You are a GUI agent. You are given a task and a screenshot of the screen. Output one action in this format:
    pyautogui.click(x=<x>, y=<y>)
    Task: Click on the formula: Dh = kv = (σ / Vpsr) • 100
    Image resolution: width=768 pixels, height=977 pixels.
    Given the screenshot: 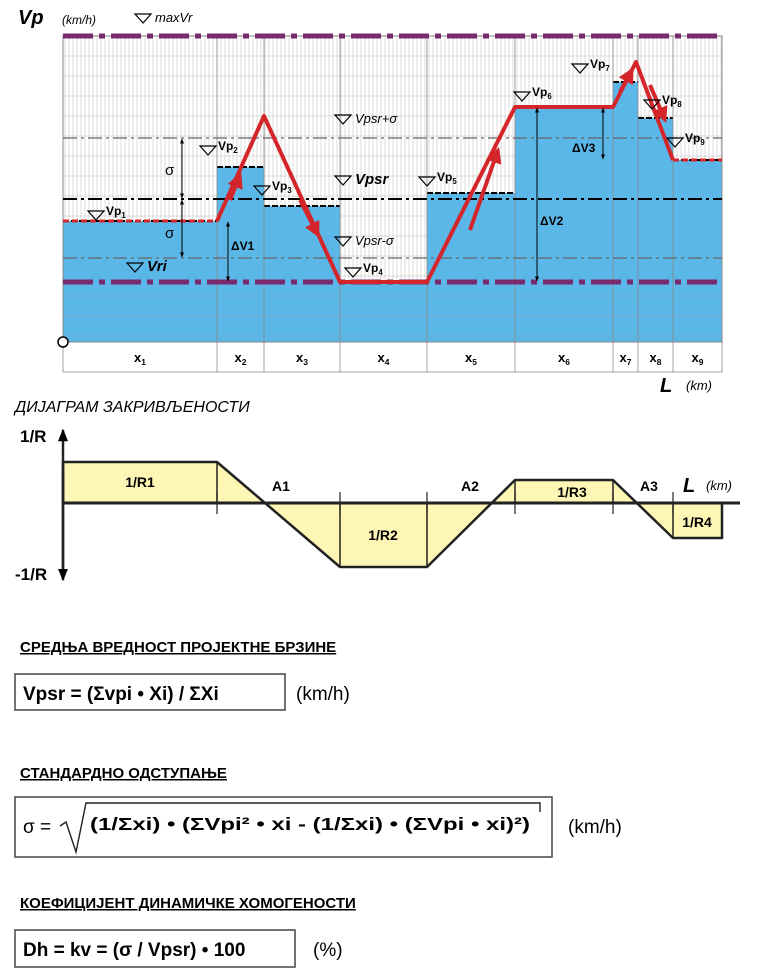 What is the action you would take?
    pyautogui.click(x=134, y=950)
    